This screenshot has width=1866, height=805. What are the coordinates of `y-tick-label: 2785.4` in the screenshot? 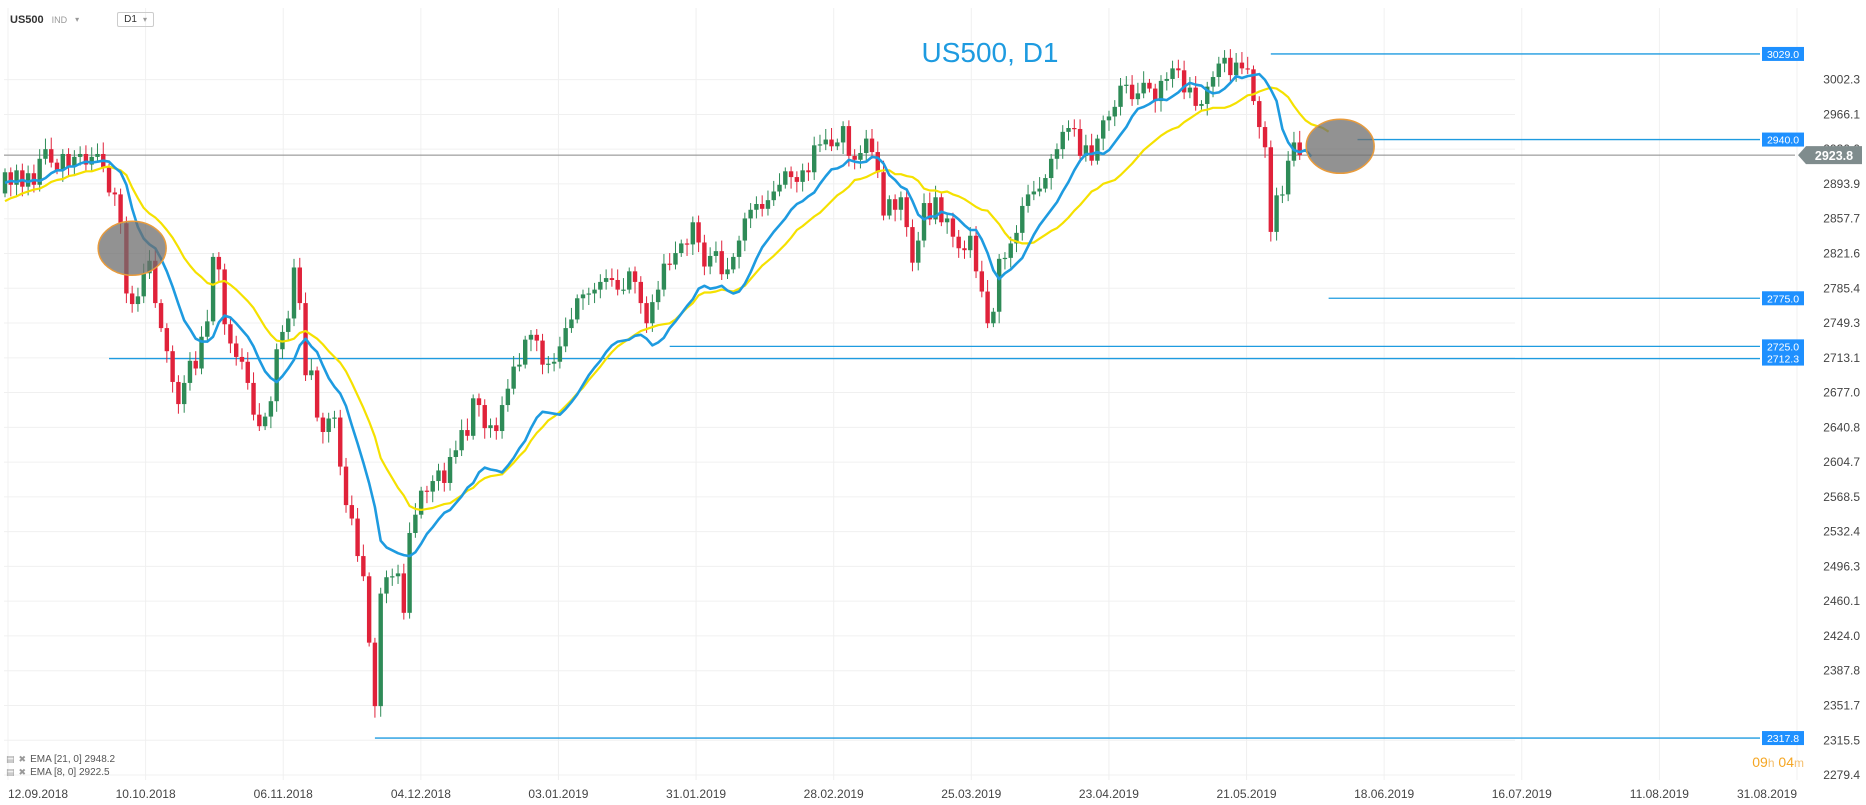 It's located at (1841, 288).